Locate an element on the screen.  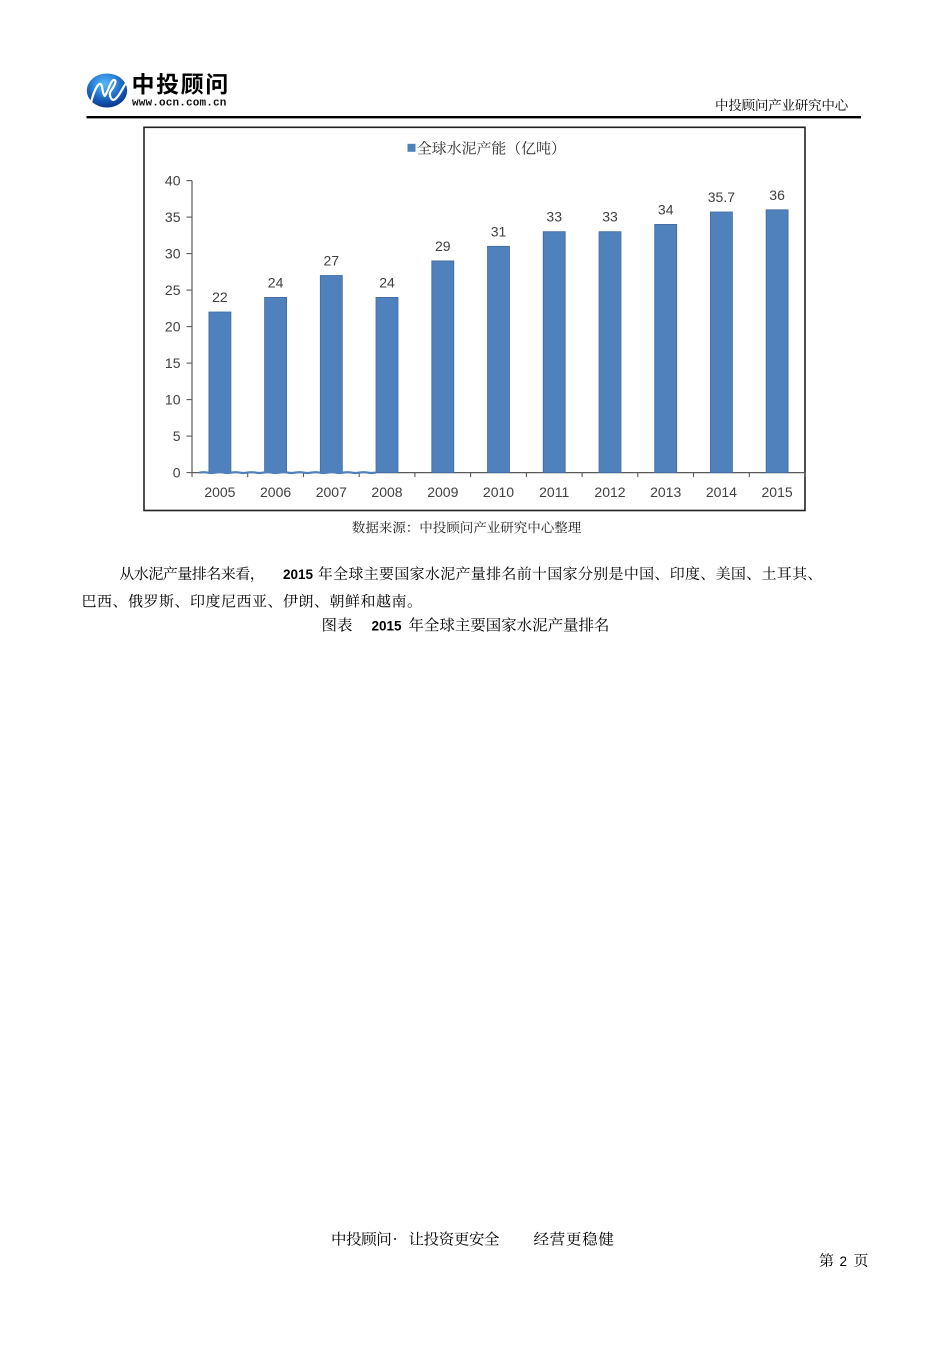
svg-text: 2012 is located at coordinates (609, 492).